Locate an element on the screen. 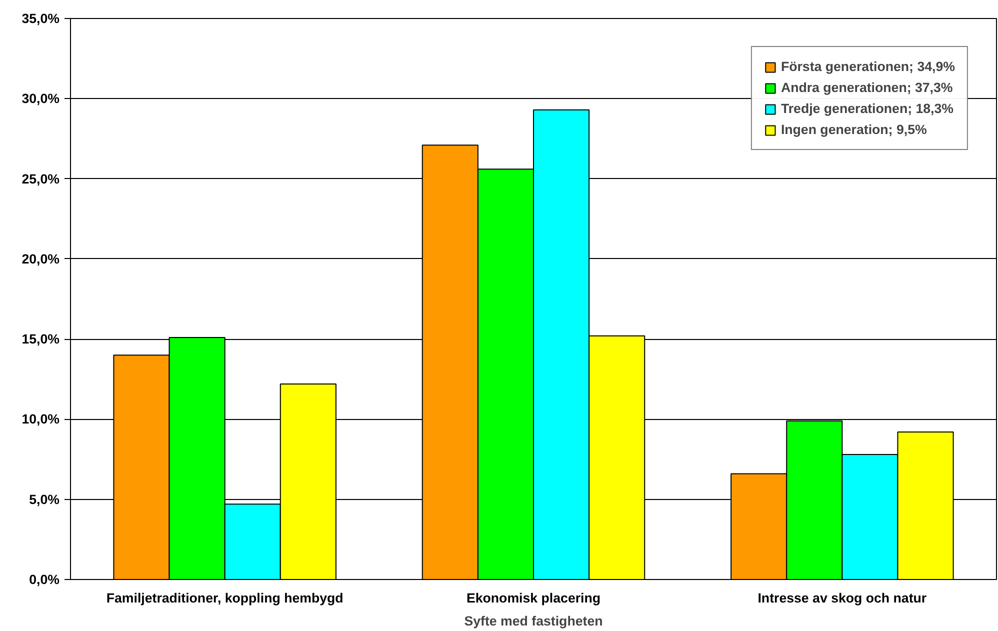  y-tick-label: 35,0% is located at coordinates (41, 18).